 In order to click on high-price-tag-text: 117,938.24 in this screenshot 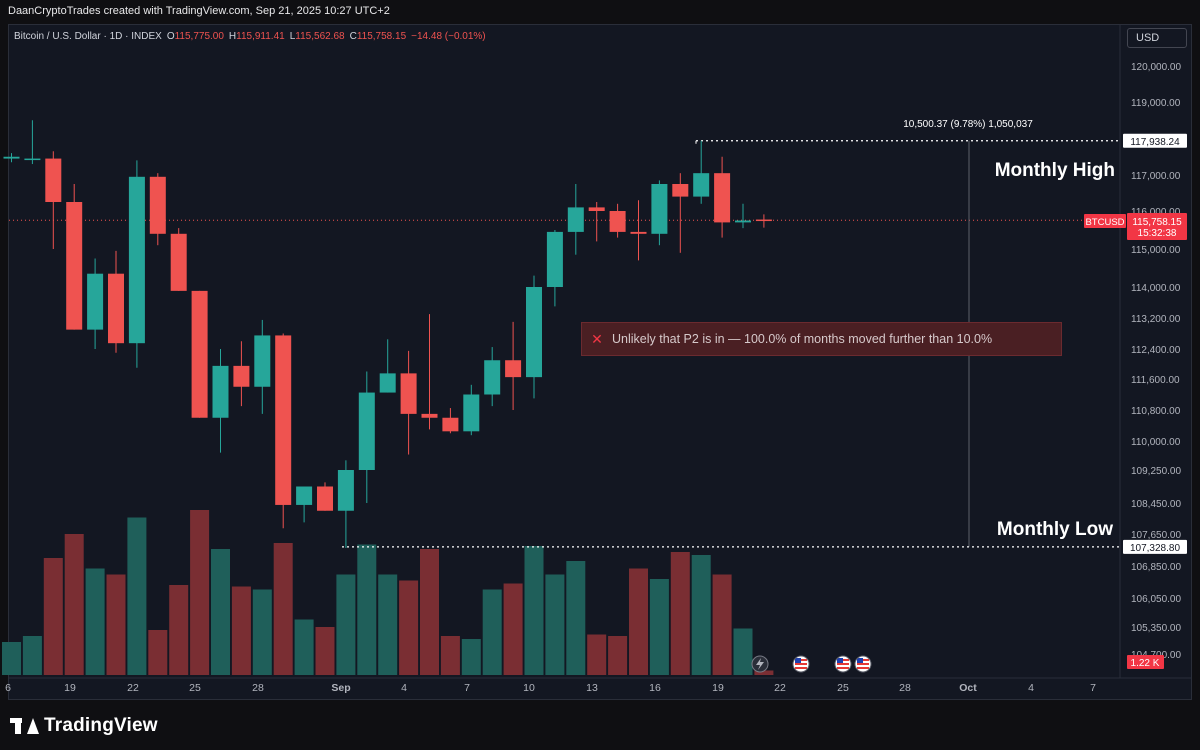, I will do `click(1155, 142)`.